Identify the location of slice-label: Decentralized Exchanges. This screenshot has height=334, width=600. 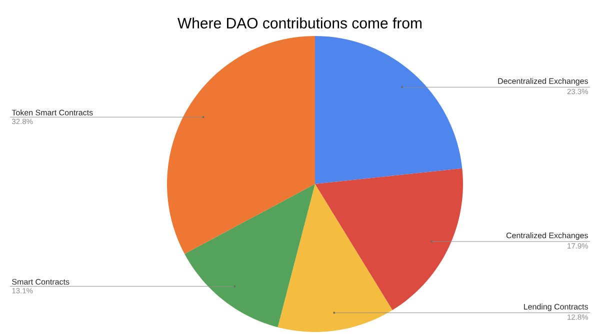
(543, 82).